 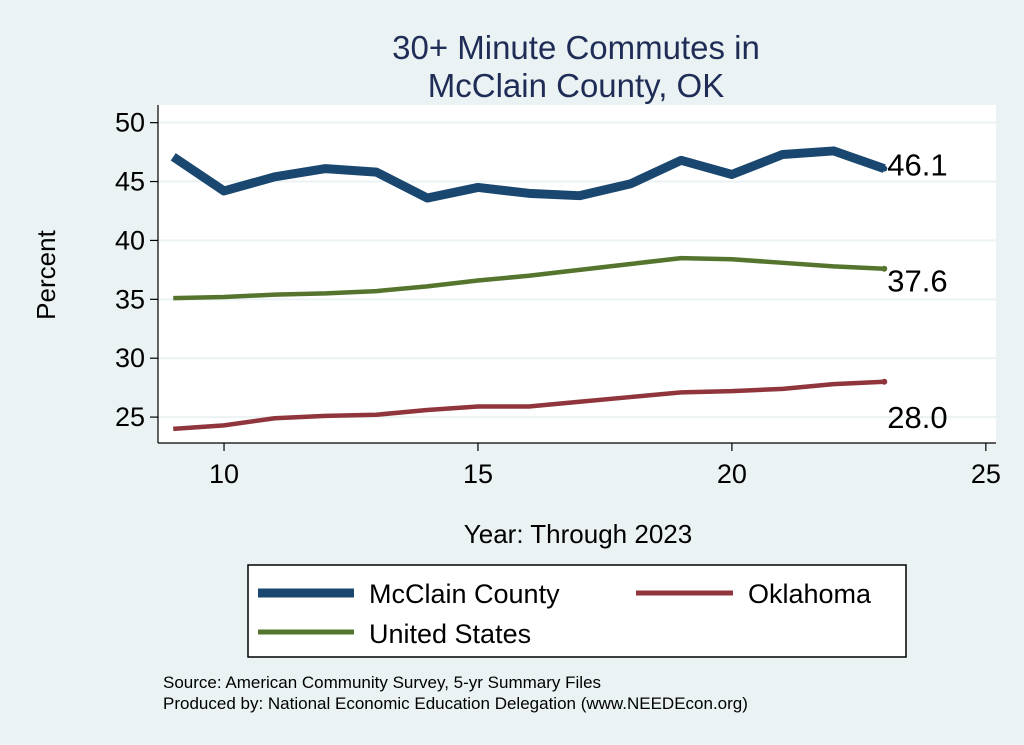 What do you see at coordinates (576, 47) in the screenshot?
I see `chart-title-line-1: 30+ Minute Commutes in` at bounding box center [576, 47].